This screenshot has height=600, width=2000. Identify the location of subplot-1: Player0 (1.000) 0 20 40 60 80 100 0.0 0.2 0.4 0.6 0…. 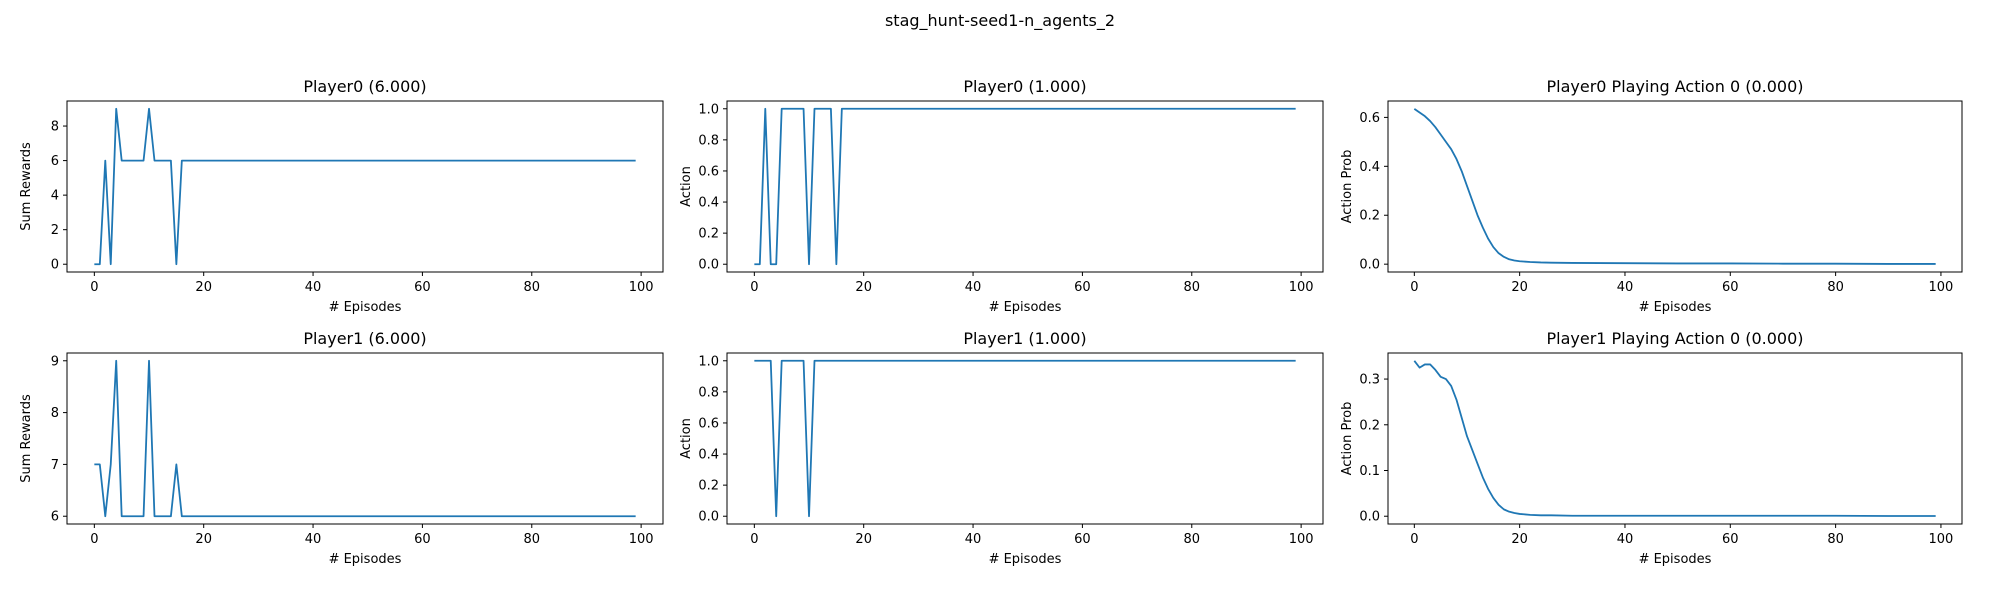
(1001, 196).